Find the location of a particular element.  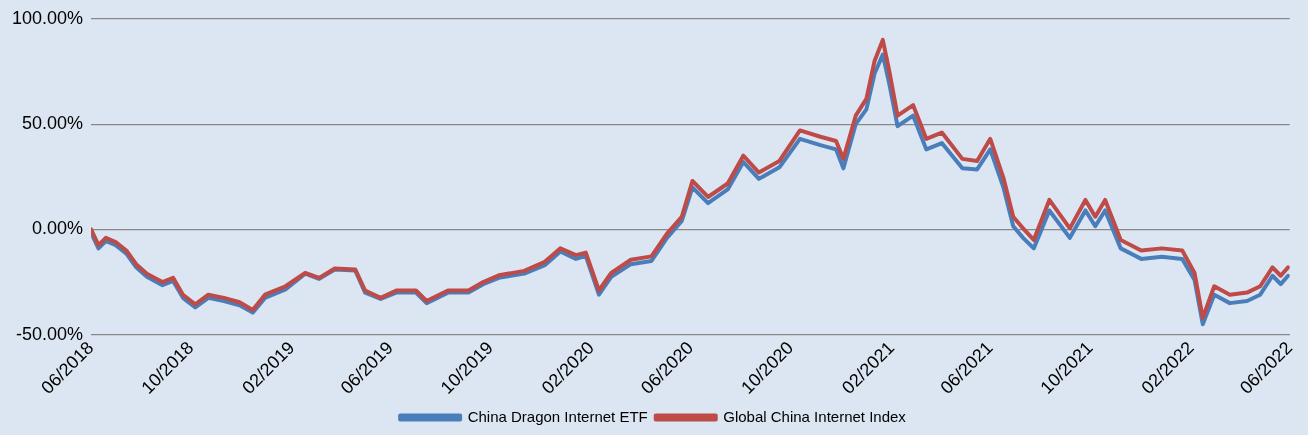

y-tick-label: 50.00% is located at coordinates (53, 123).